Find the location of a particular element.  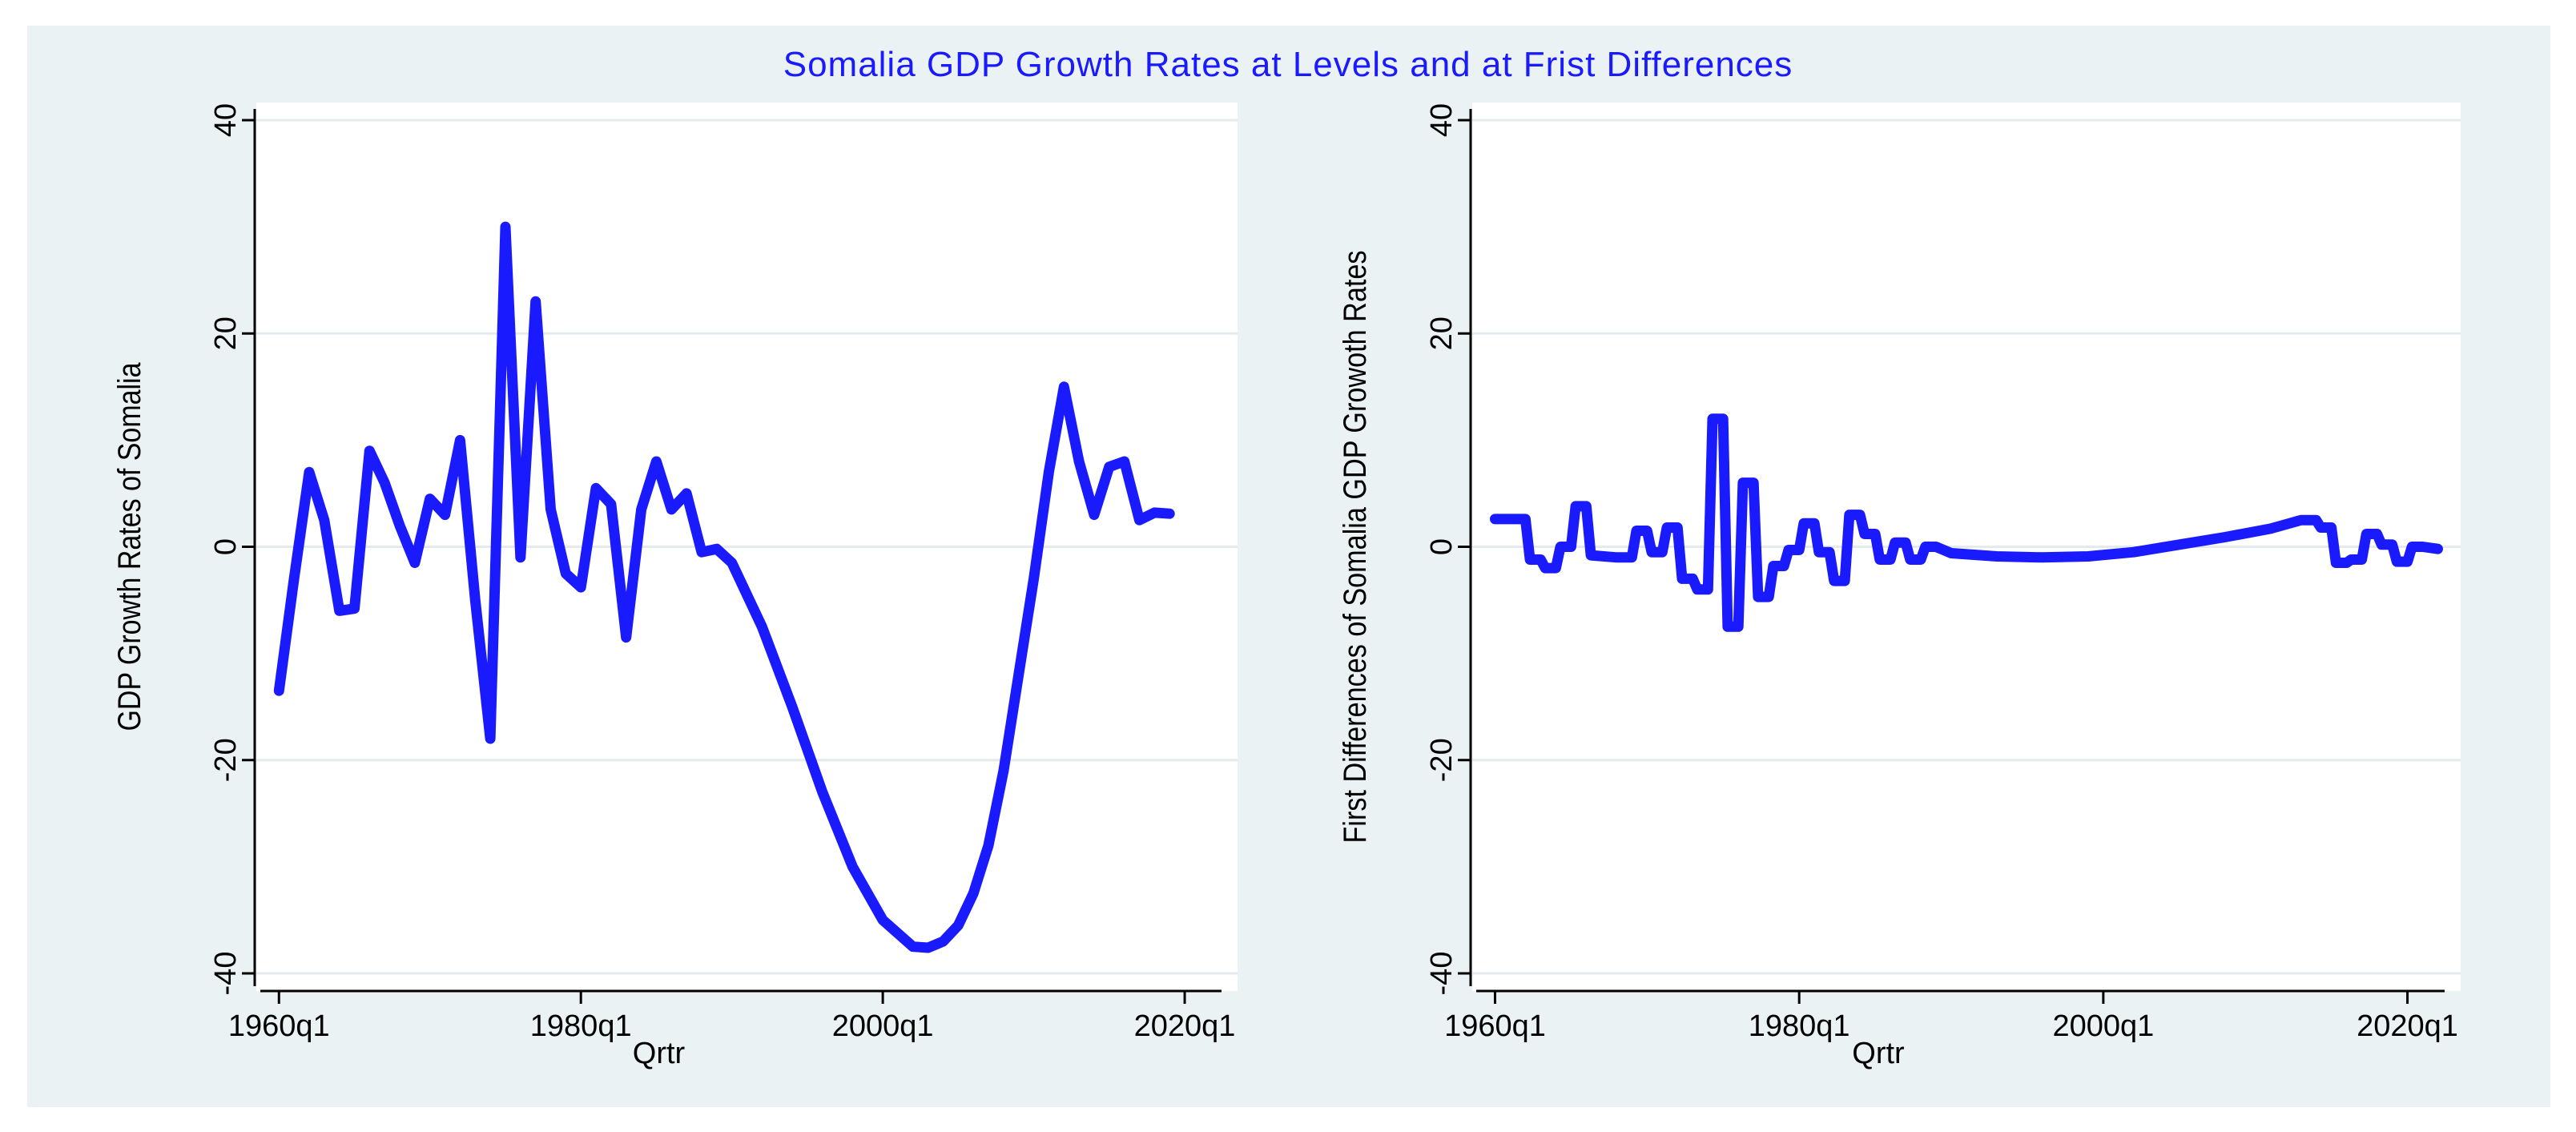

y-axis-title: GDP Growth Rates of Somalia is located at coordinates (129, 546).